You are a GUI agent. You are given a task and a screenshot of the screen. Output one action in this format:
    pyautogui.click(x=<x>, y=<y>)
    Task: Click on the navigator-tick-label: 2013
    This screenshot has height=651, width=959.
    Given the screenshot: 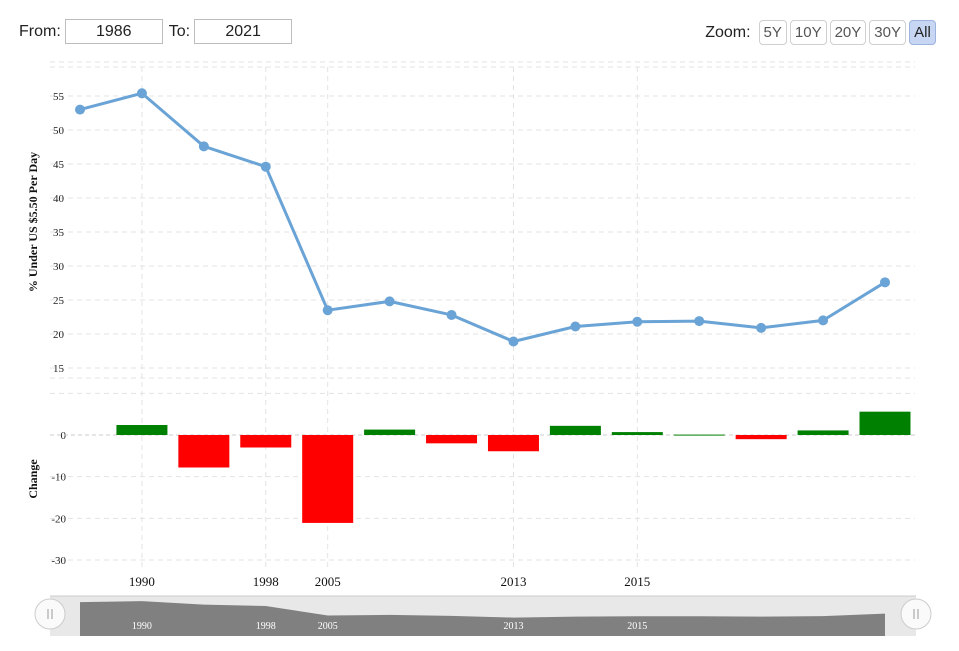 What is the action you would take?
    pyautogui.click(x=513, y=626)
    